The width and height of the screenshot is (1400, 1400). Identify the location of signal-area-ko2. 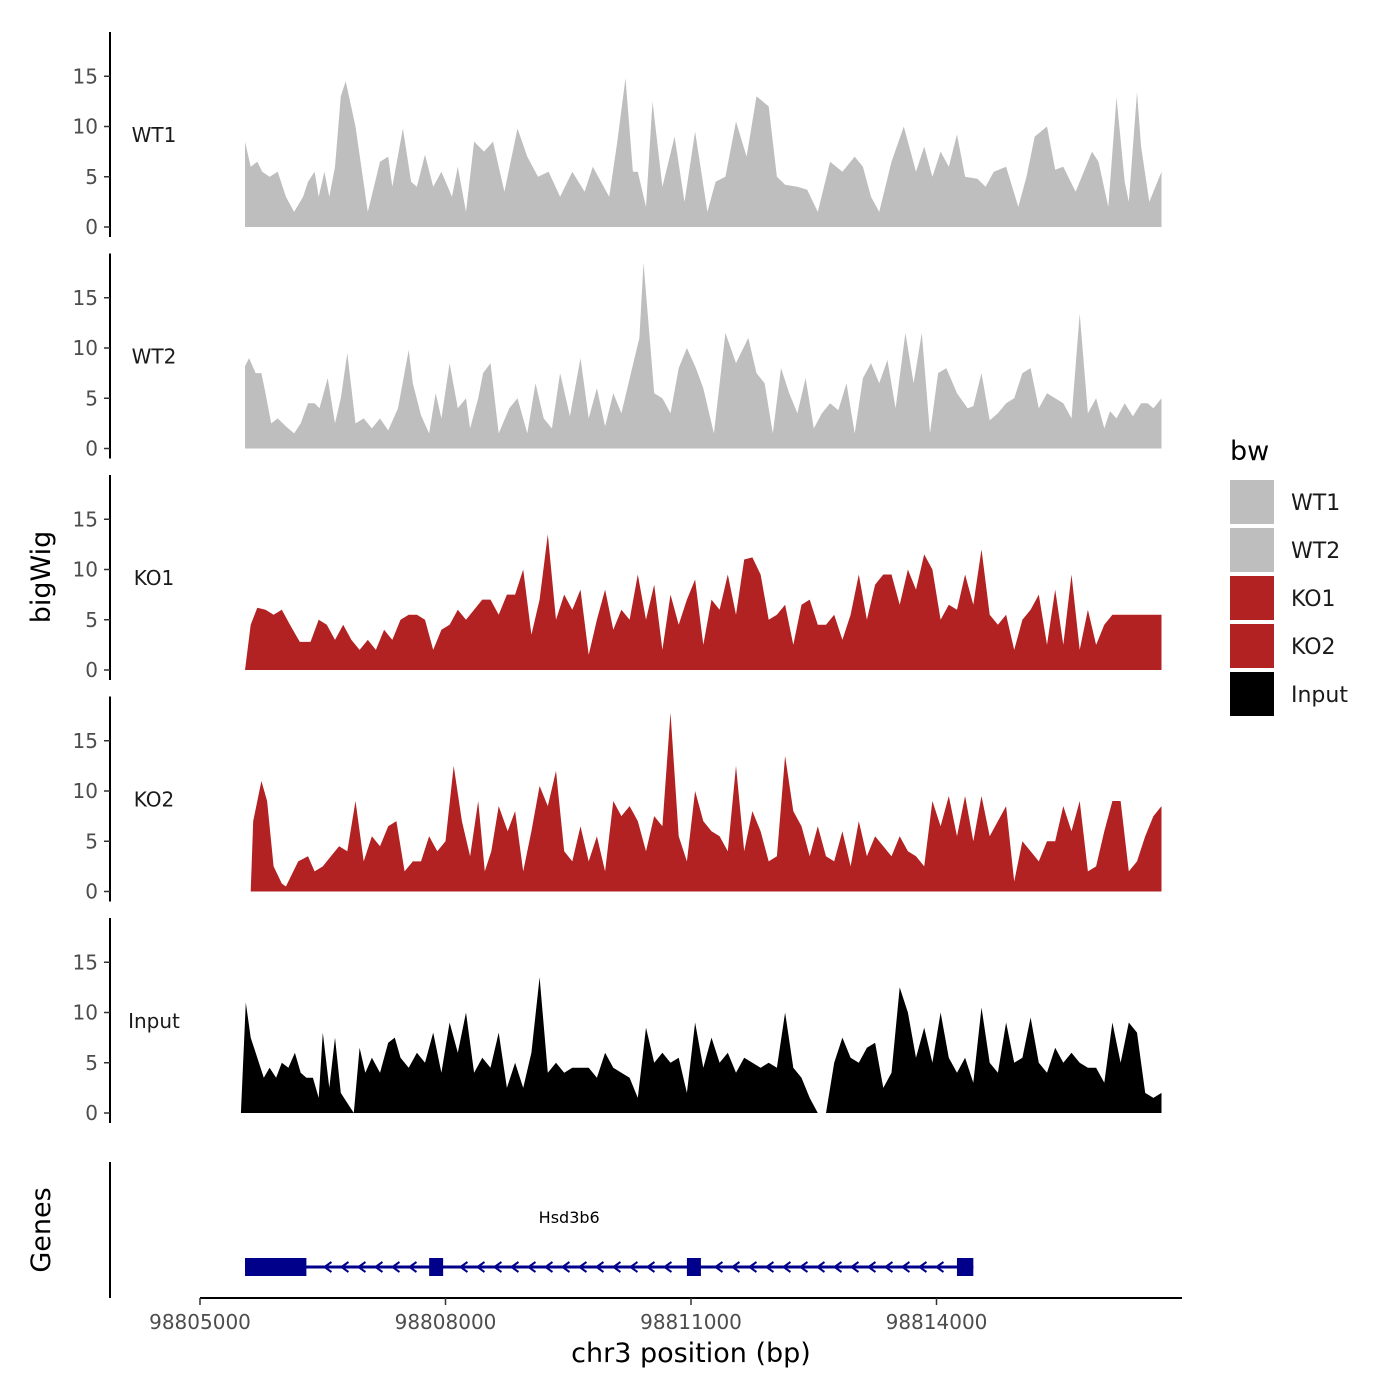
(706, 802).